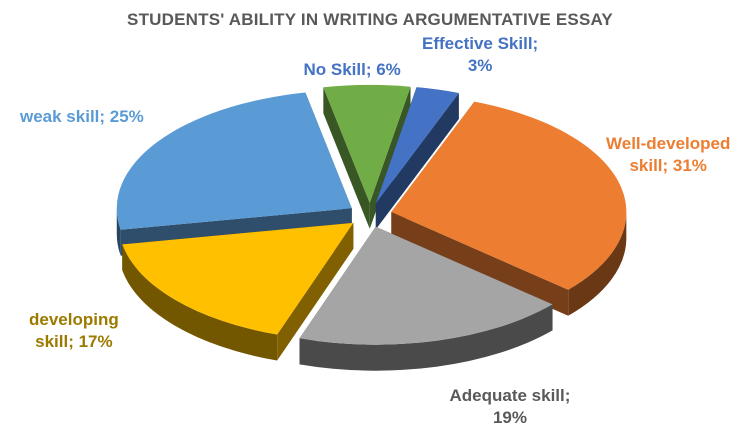  What do you see at coordinates (480, 43) in the screenshot?
I see `data-label-line: Effective Skill;` at bounding box center [480, 43].